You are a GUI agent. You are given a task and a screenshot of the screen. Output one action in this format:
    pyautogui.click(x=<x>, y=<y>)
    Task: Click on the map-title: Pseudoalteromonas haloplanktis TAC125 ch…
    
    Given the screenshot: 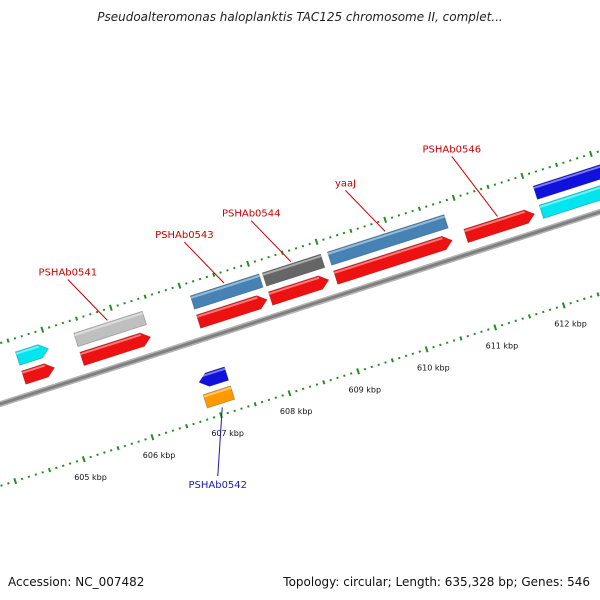 What is the action you would take?
    pyautogui.click(x=300, y=17)
    